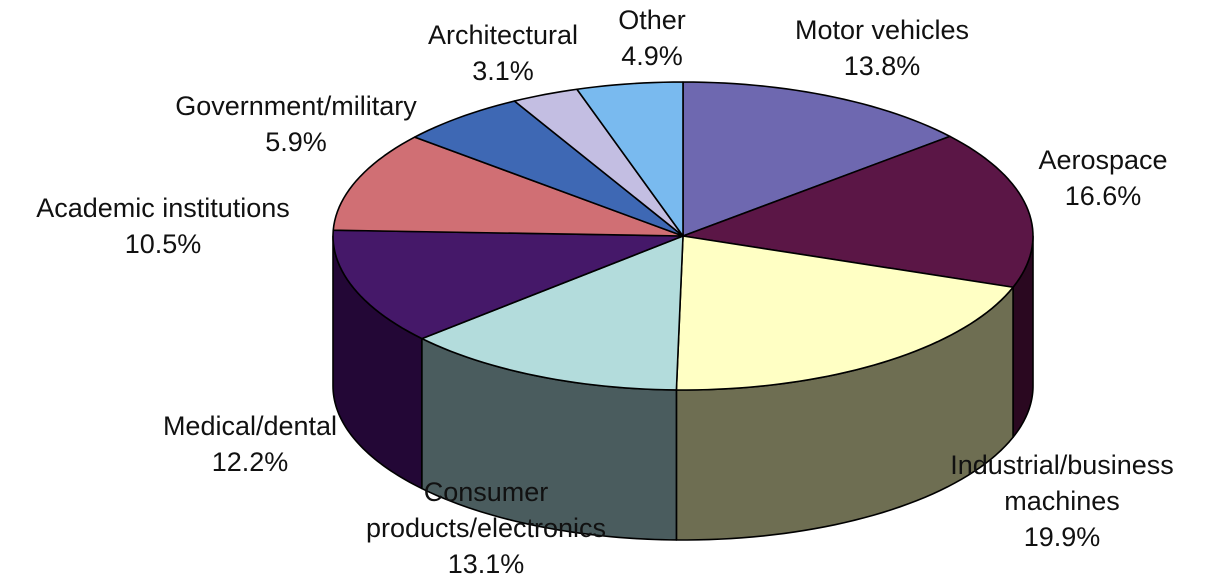 Image resolution: width=1205 pixels, height=582 pixels. What do you see at coordinates (296, 142) in the screenshot?
I see `label-government-value: 5.9%` at bounding box center [296, 142].